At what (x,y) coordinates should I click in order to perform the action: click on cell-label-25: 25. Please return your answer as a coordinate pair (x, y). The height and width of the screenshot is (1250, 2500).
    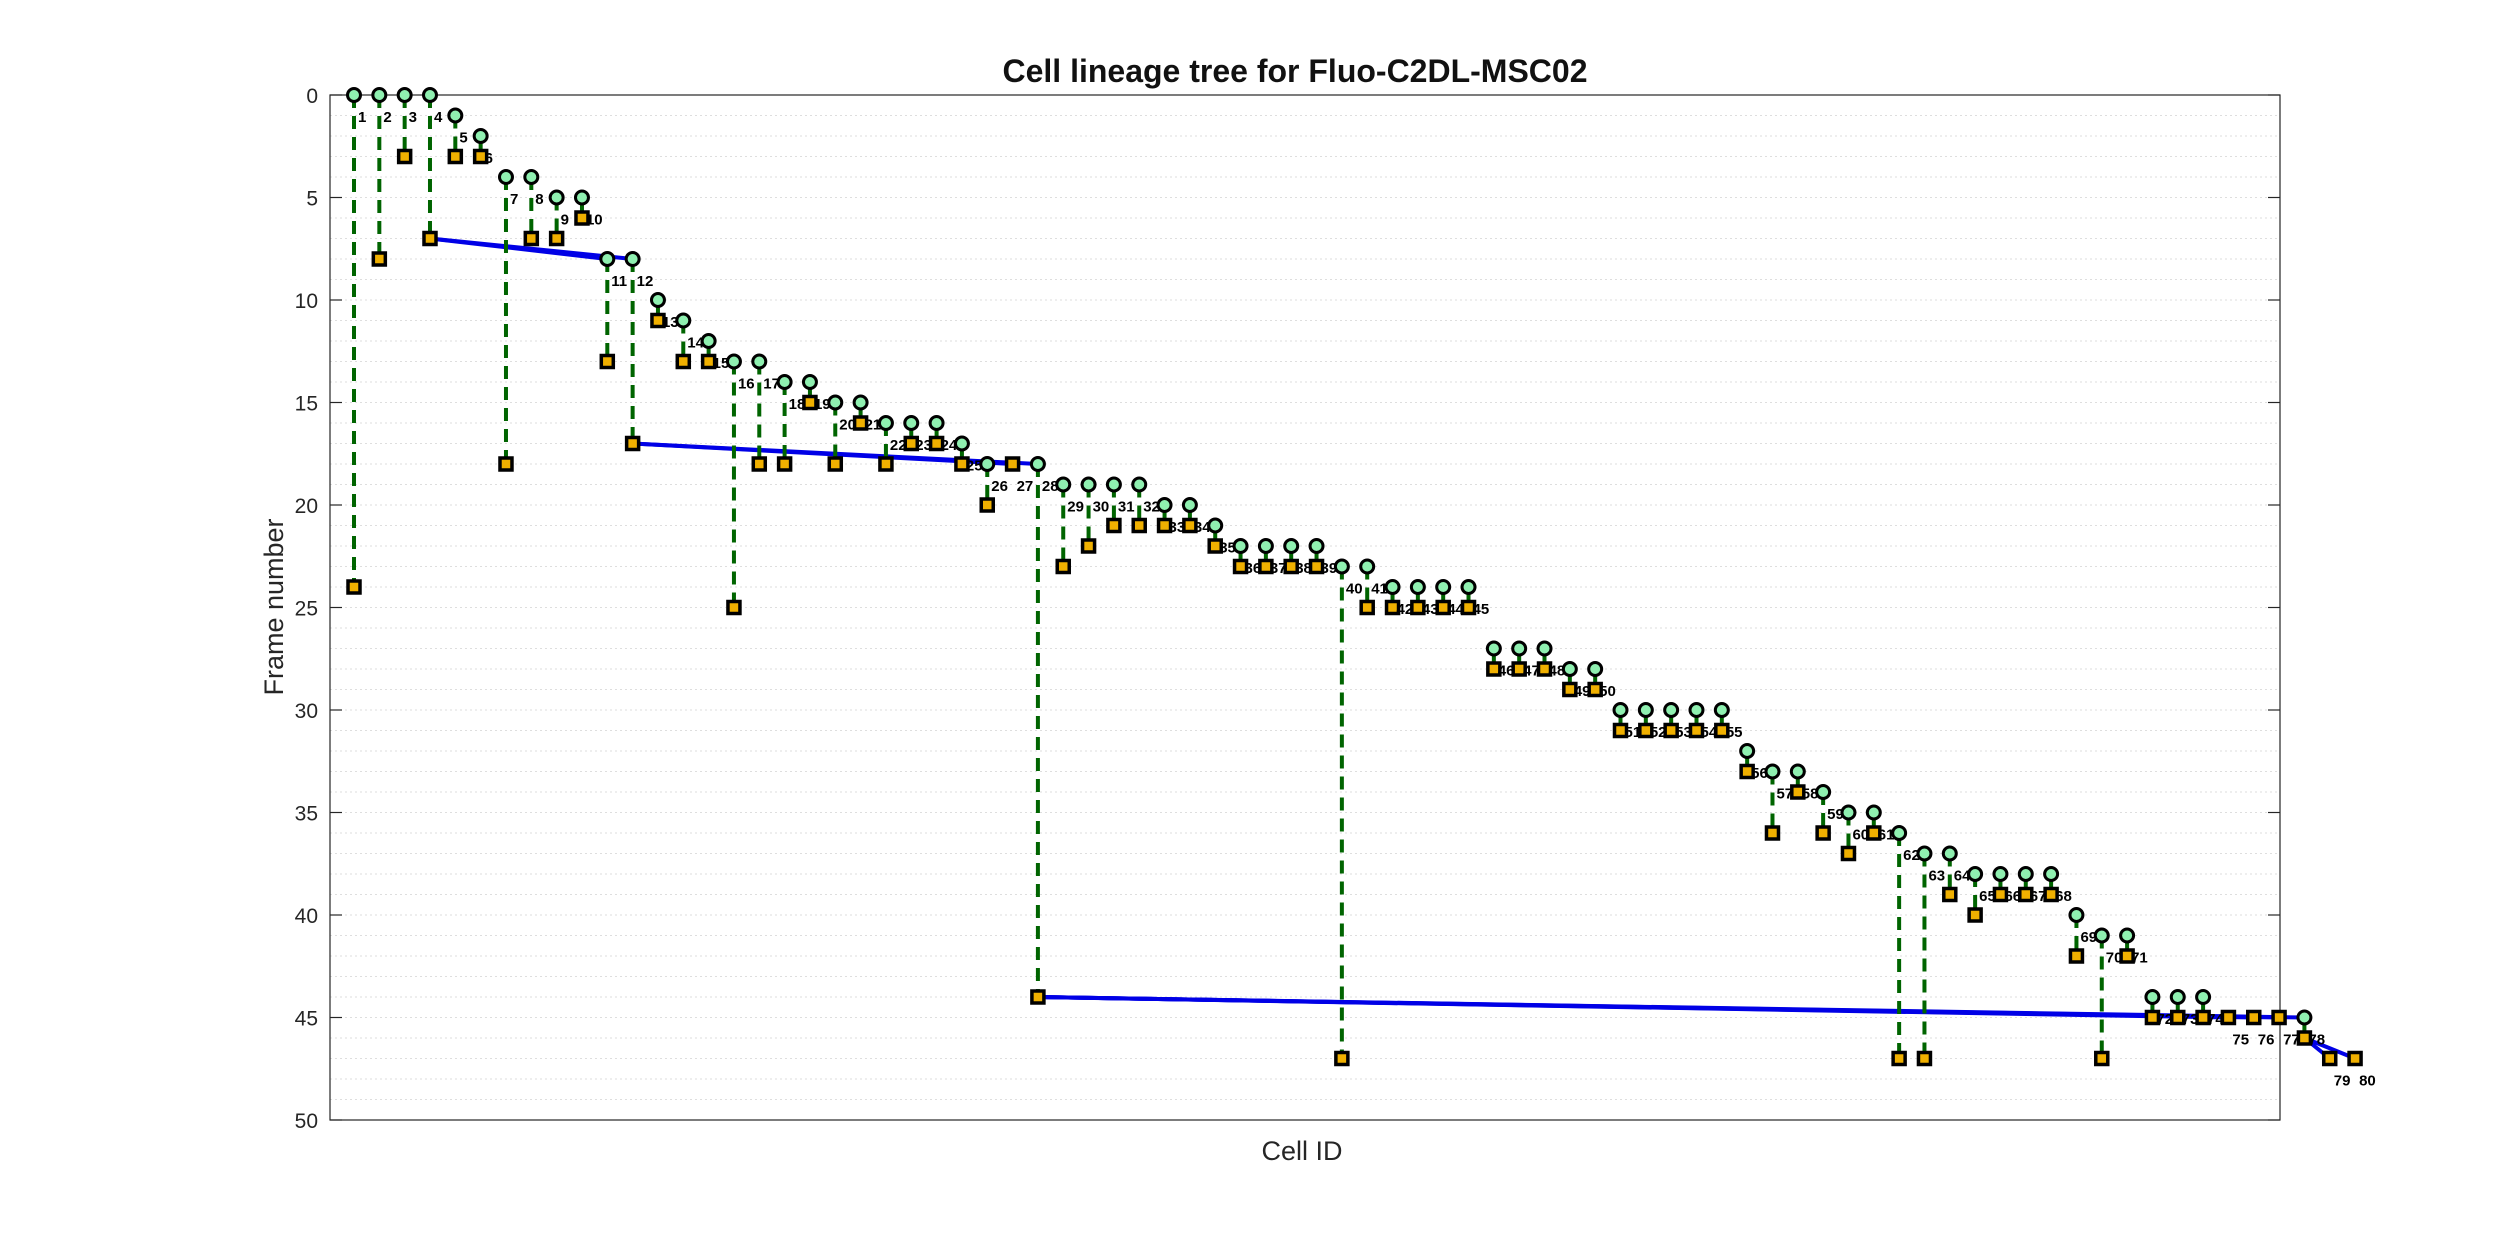
    Looking at the image, I should click on (974, 466).